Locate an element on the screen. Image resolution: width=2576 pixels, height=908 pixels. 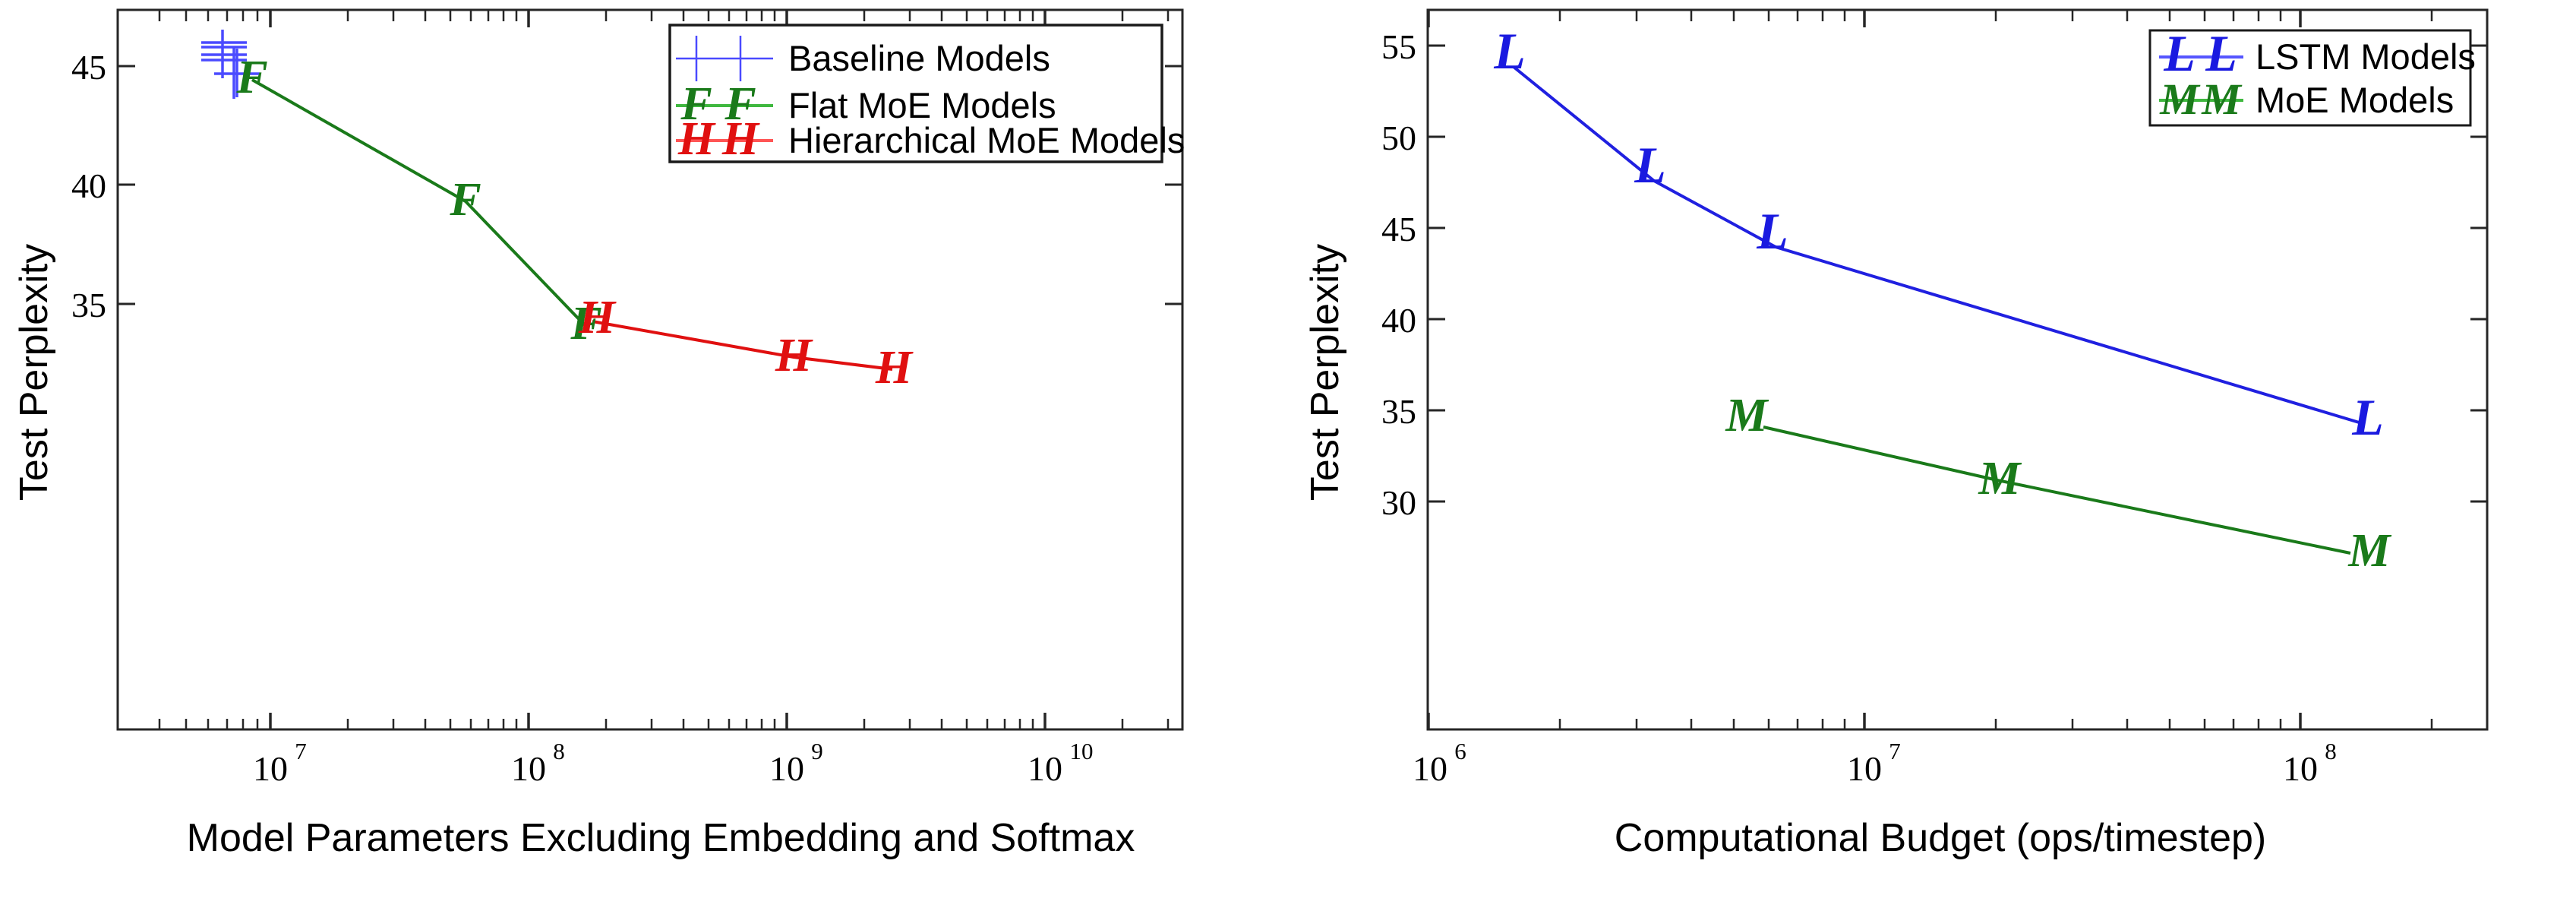
right-x-tick-1e7-mantissa: 10 is located at coordinates (1864, 768).